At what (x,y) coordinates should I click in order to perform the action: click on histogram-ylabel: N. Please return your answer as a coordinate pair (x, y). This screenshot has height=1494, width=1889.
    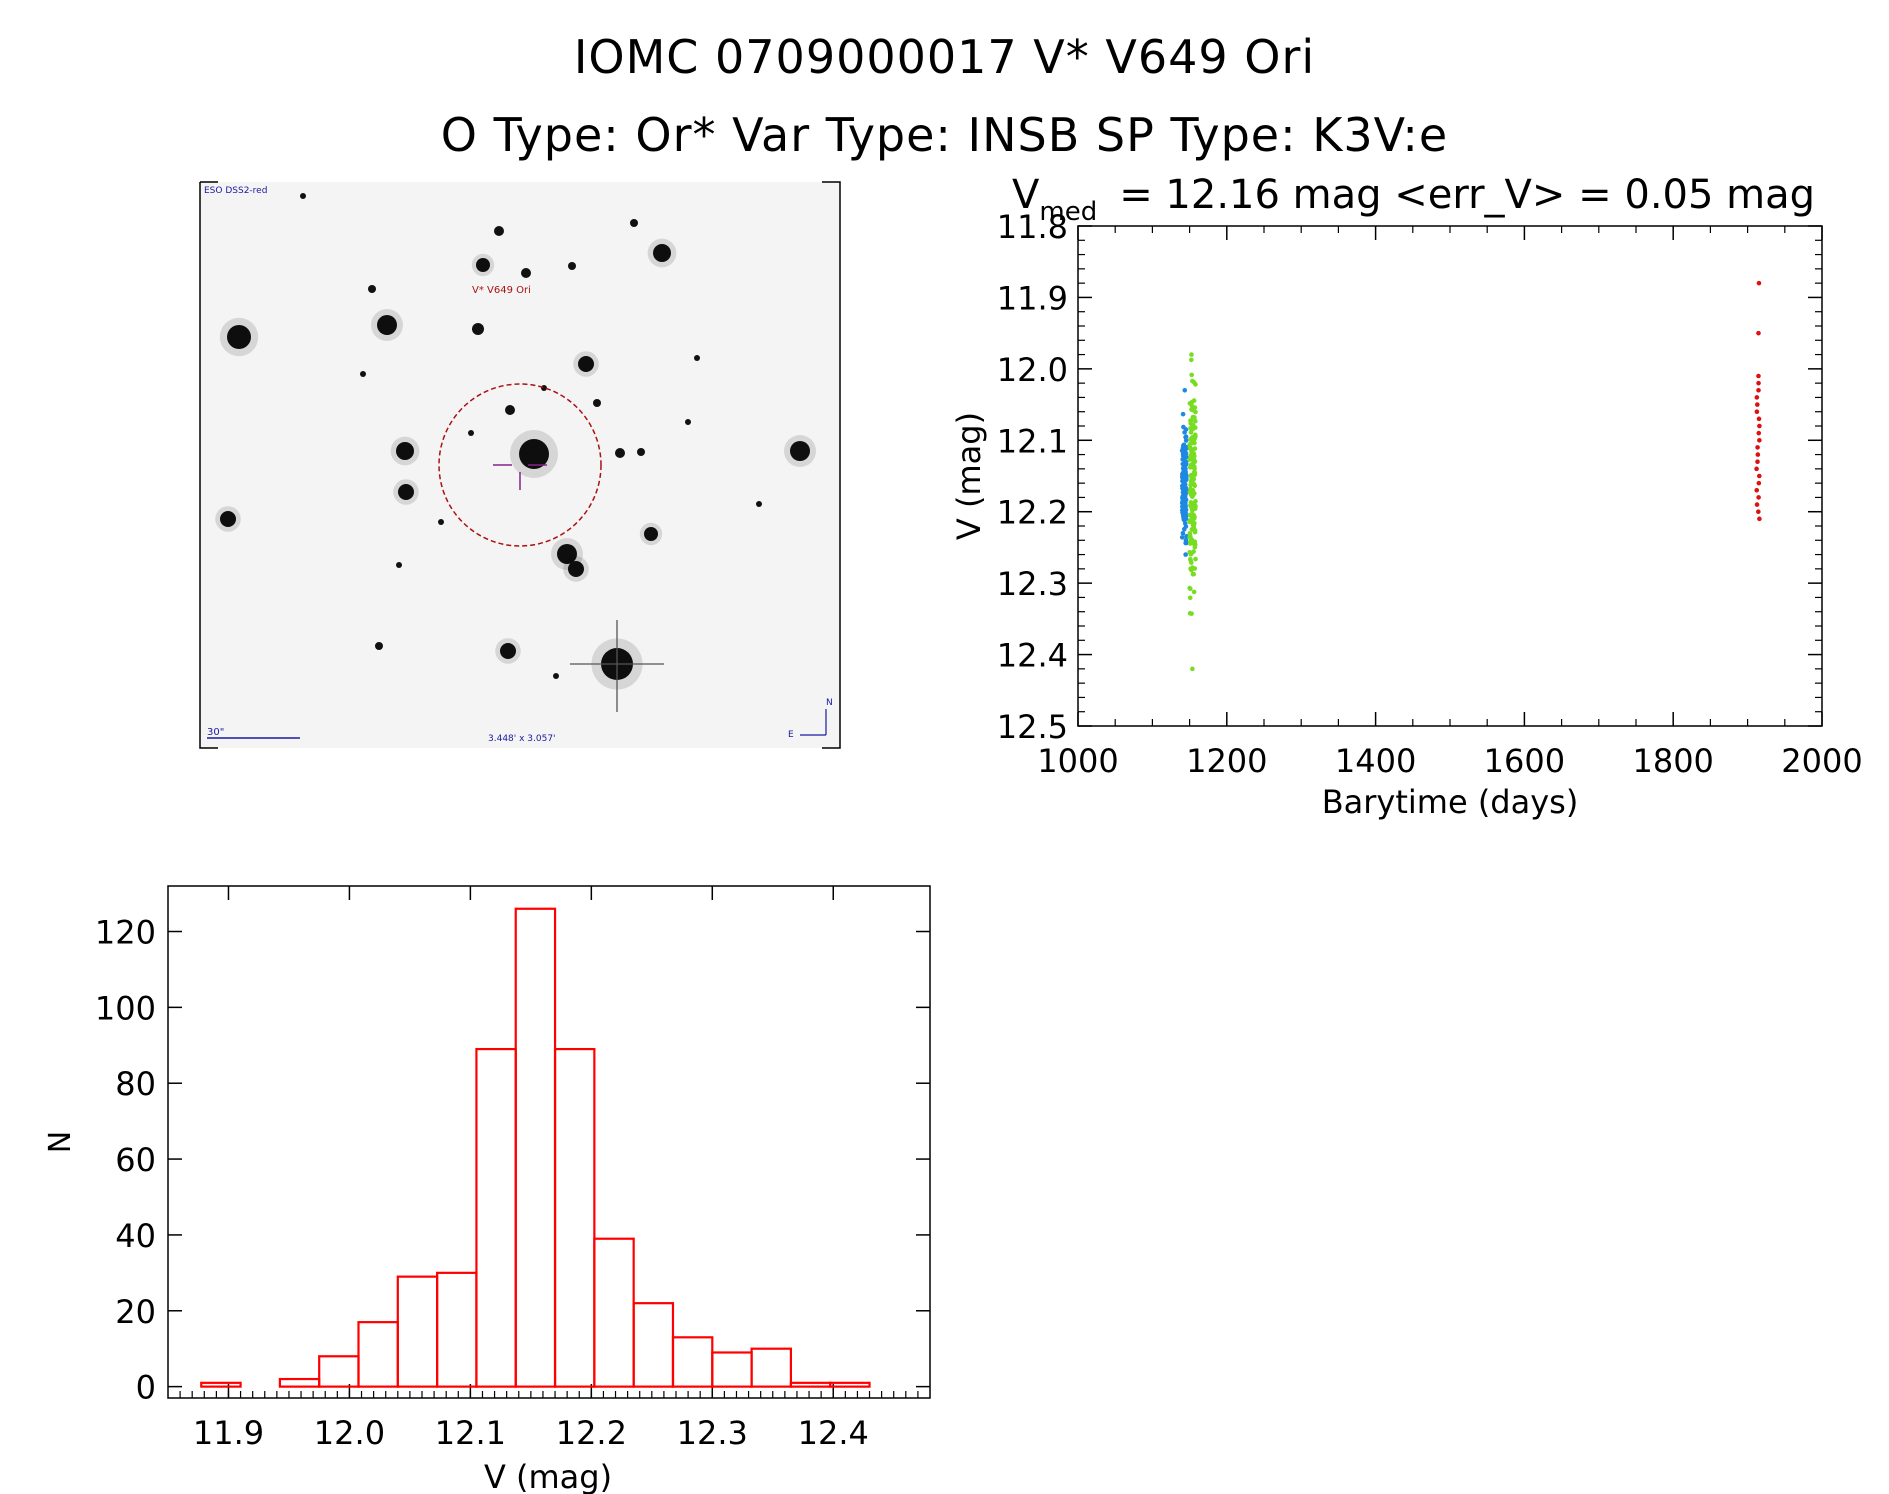
    Looking at the image, I should click on (60, 1142).